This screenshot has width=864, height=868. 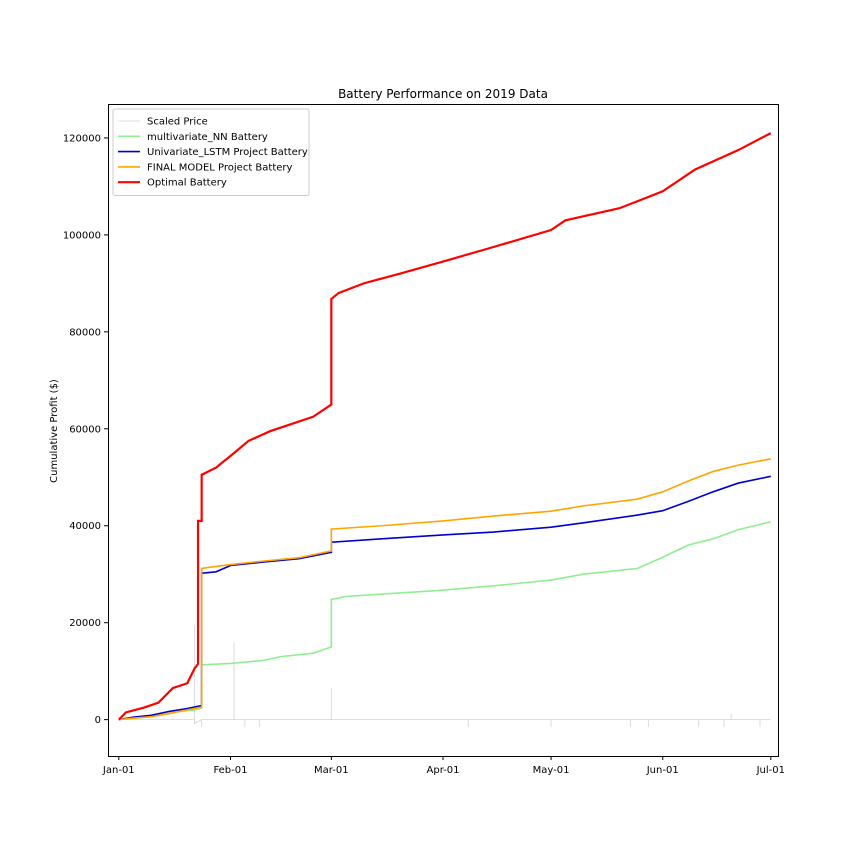 I want to click on legend-label: FINAL MODEL Project Battery, so click(x=220, y=167).